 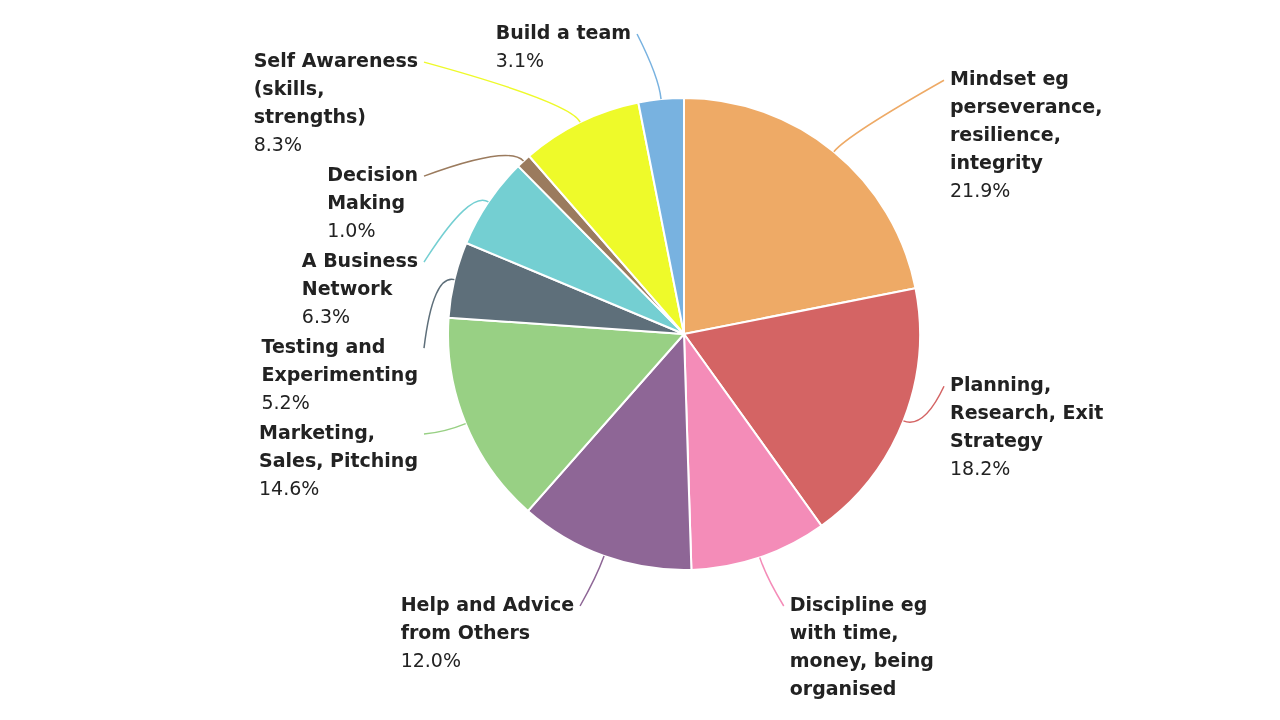 I want to click on slice-label: Marketing, Sales, Pitching, so click(x=338, y=446).